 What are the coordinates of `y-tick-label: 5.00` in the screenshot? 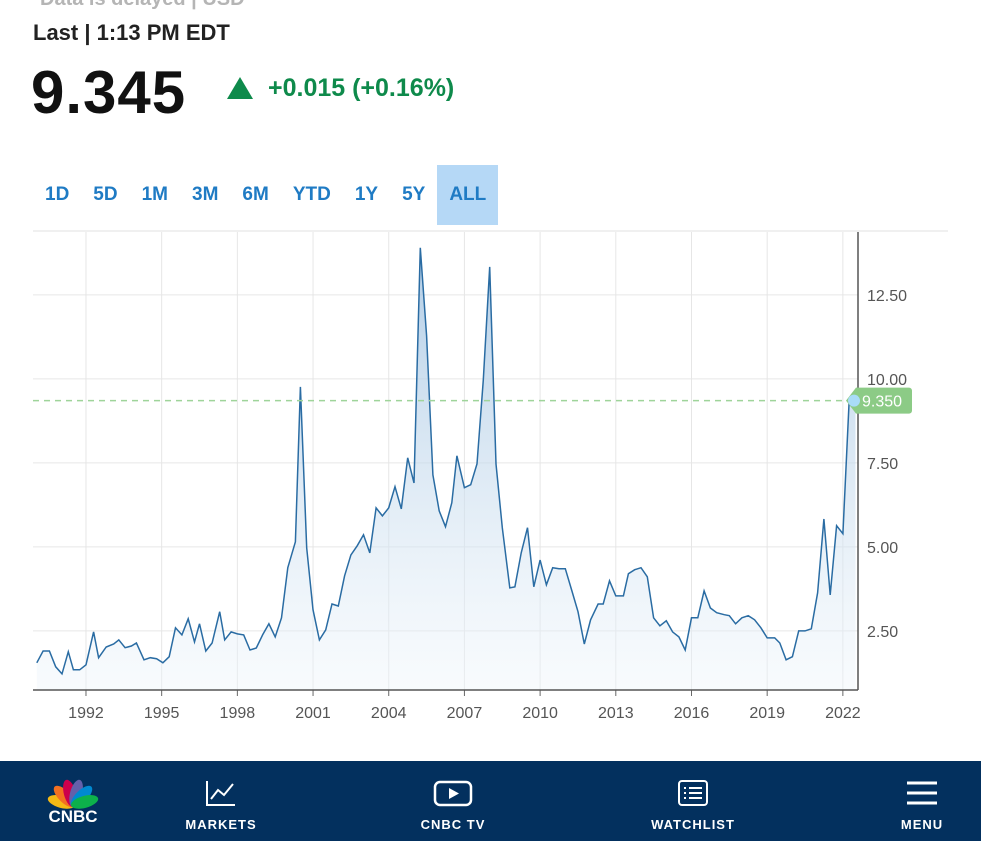 It's located at (882, 548).